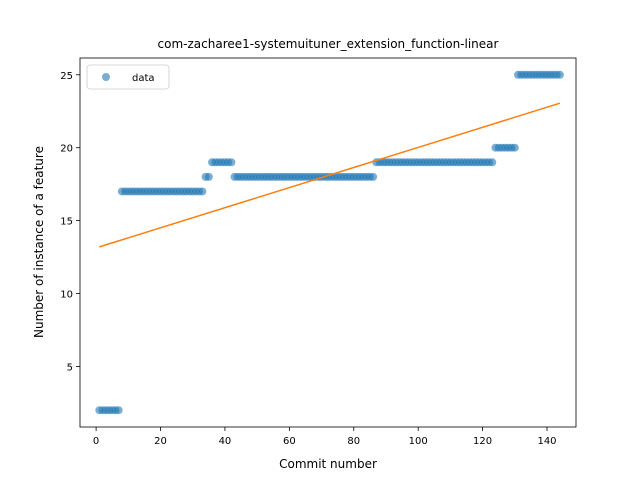 The image size is (640, 480). Describe the element at coordinates (66, 76) in the screenshot. I see `y-tick-label: 25` at that location.